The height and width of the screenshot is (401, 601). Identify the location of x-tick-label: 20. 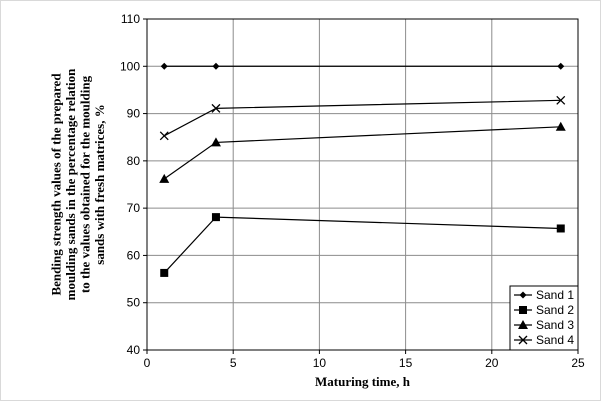
(492, 363).